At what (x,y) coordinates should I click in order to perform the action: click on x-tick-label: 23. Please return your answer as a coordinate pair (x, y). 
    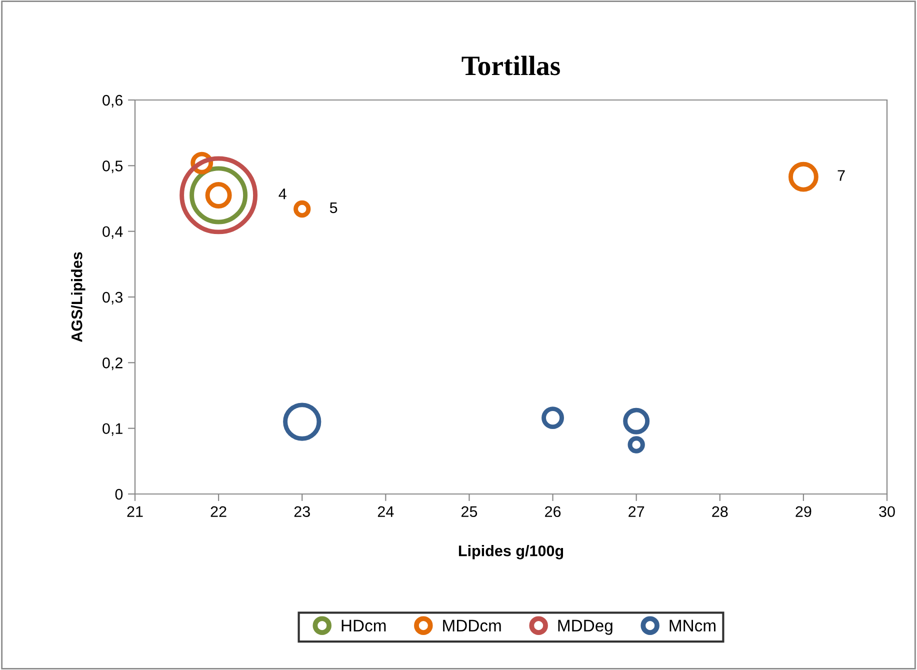
    Looking at the image, I should click on (302, 512).